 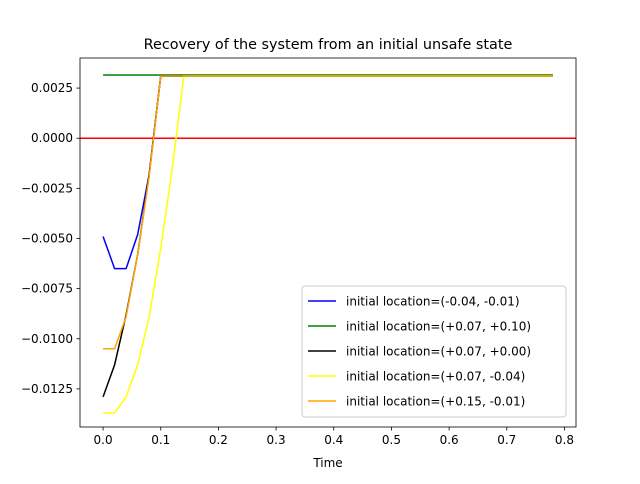 What do you see at coordinates (438, 327) in the screenshot?
I see `legend-label: initial location=(+0.07, +0.10)` at bounding box center [438, 327].